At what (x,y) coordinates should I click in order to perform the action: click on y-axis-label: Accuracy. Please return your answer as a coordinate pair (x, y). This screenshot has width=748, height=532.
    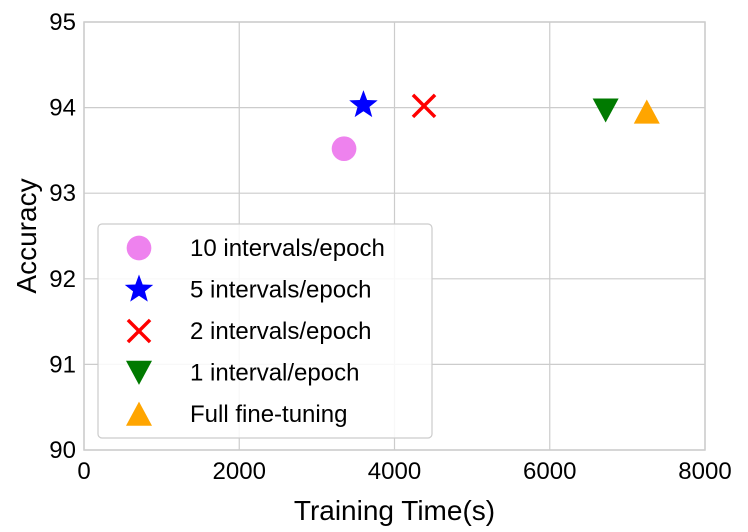
    Looking at the image, I should click on (26, 235).